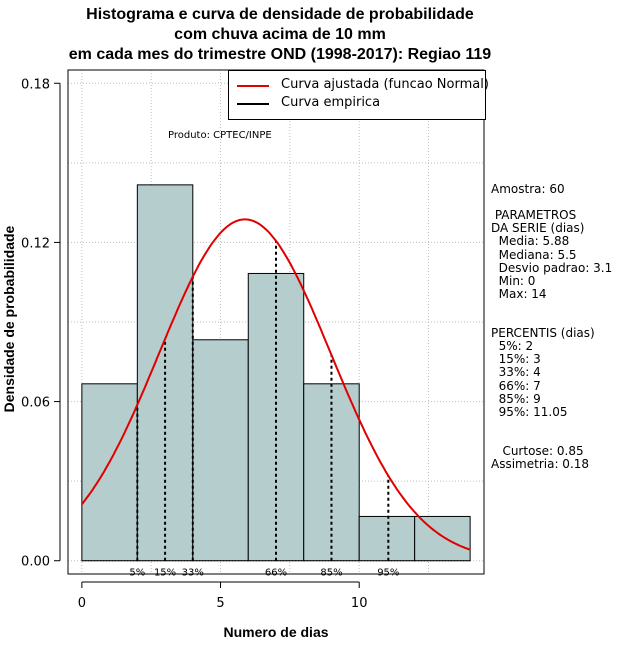 The image size is (640, 660). Describe the element at coordinates (331, 102) in the screenshot. I see `legend-label-empirical: Curva empirica` at that location.